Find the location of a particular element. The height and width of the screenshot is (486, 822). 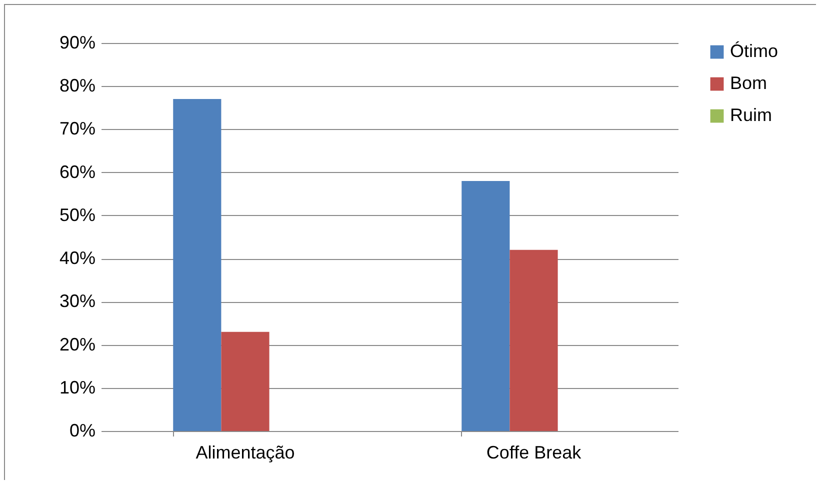

y-tick-label: 90% is located at coordinates (77, 42).